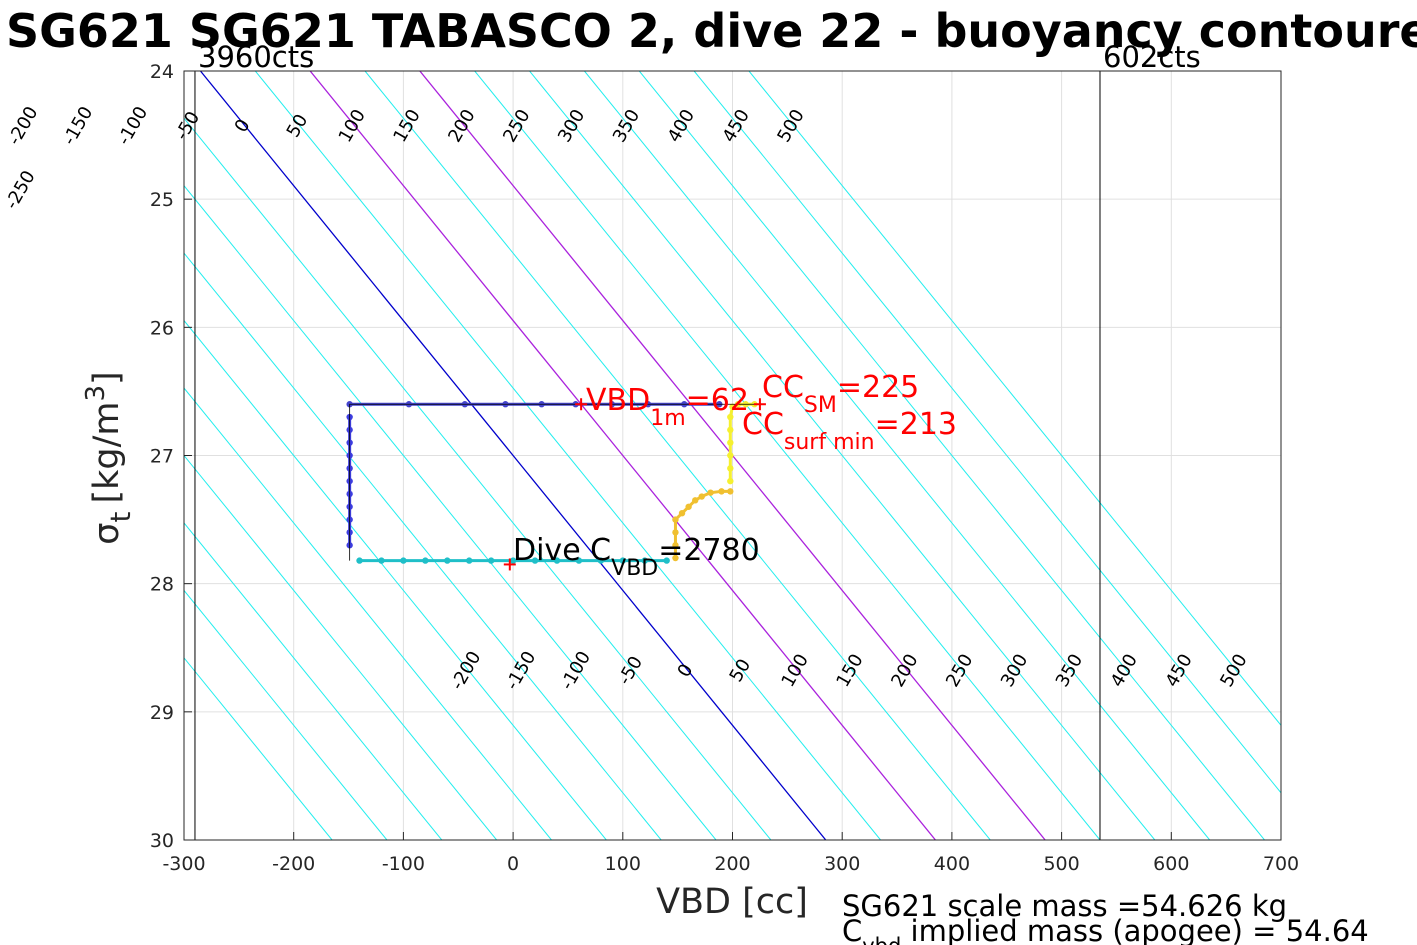 This screenshot has width=1417, height=945. Describe the element at coordinates (162, 585) in the screenshot. I see `y-tick-label: 28` at that location.